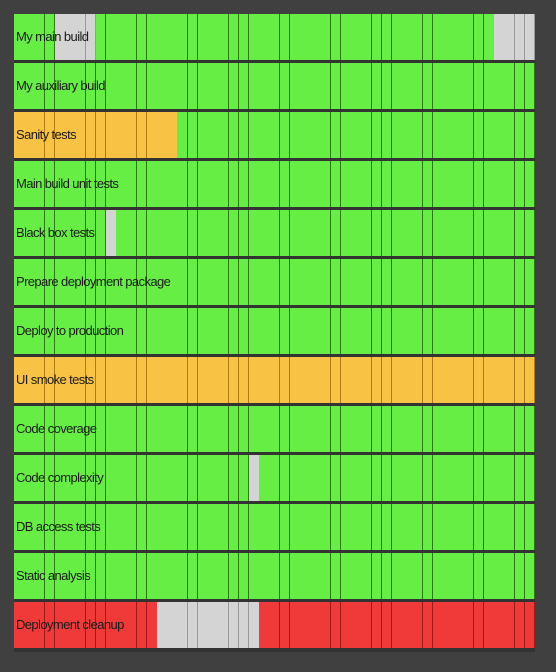 The height and width of the screenshot is (672, 556). Describe the element at coordinates (274, 135) in the screenshot. I see `build-row: Sanity tests` at that location.